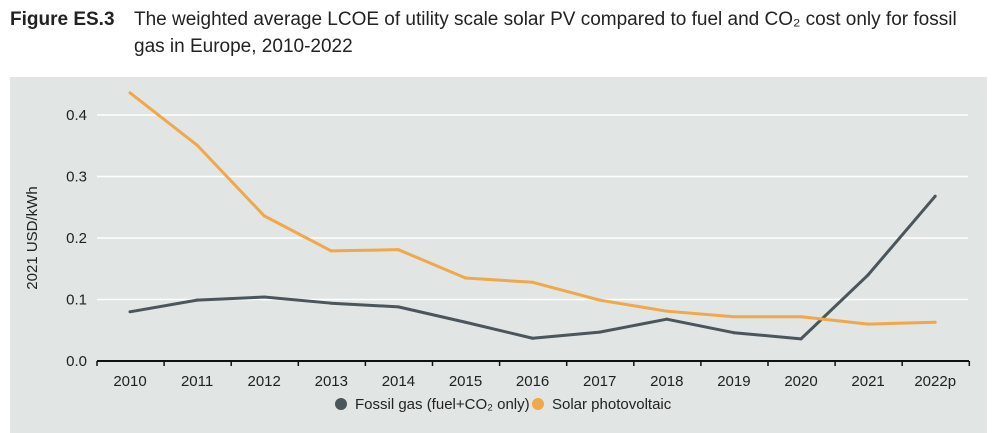 This screenshot has height=433, width=1000. What do you see at coordinates (935, 381) in the screenshot?
I see `x-tick-label: 2022p` at bounding box center [935, 381].